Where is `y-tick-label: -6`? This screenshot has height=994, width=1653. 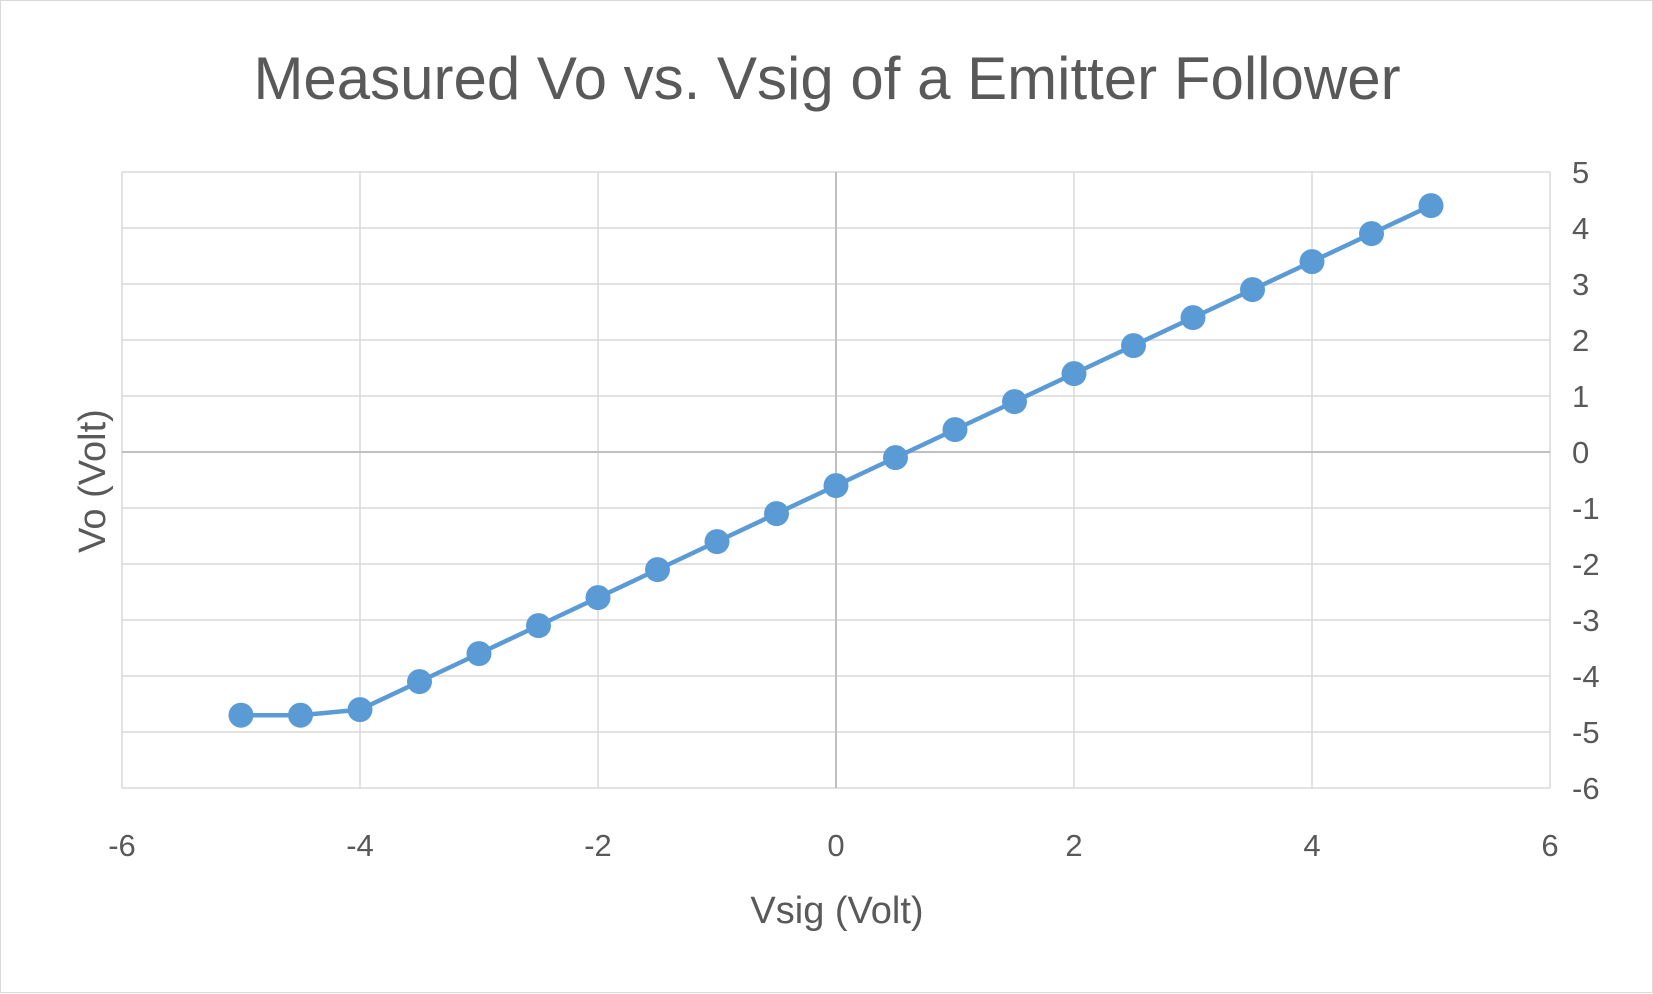 y-tick-label: -6 is located at coordinates (1586, 788).